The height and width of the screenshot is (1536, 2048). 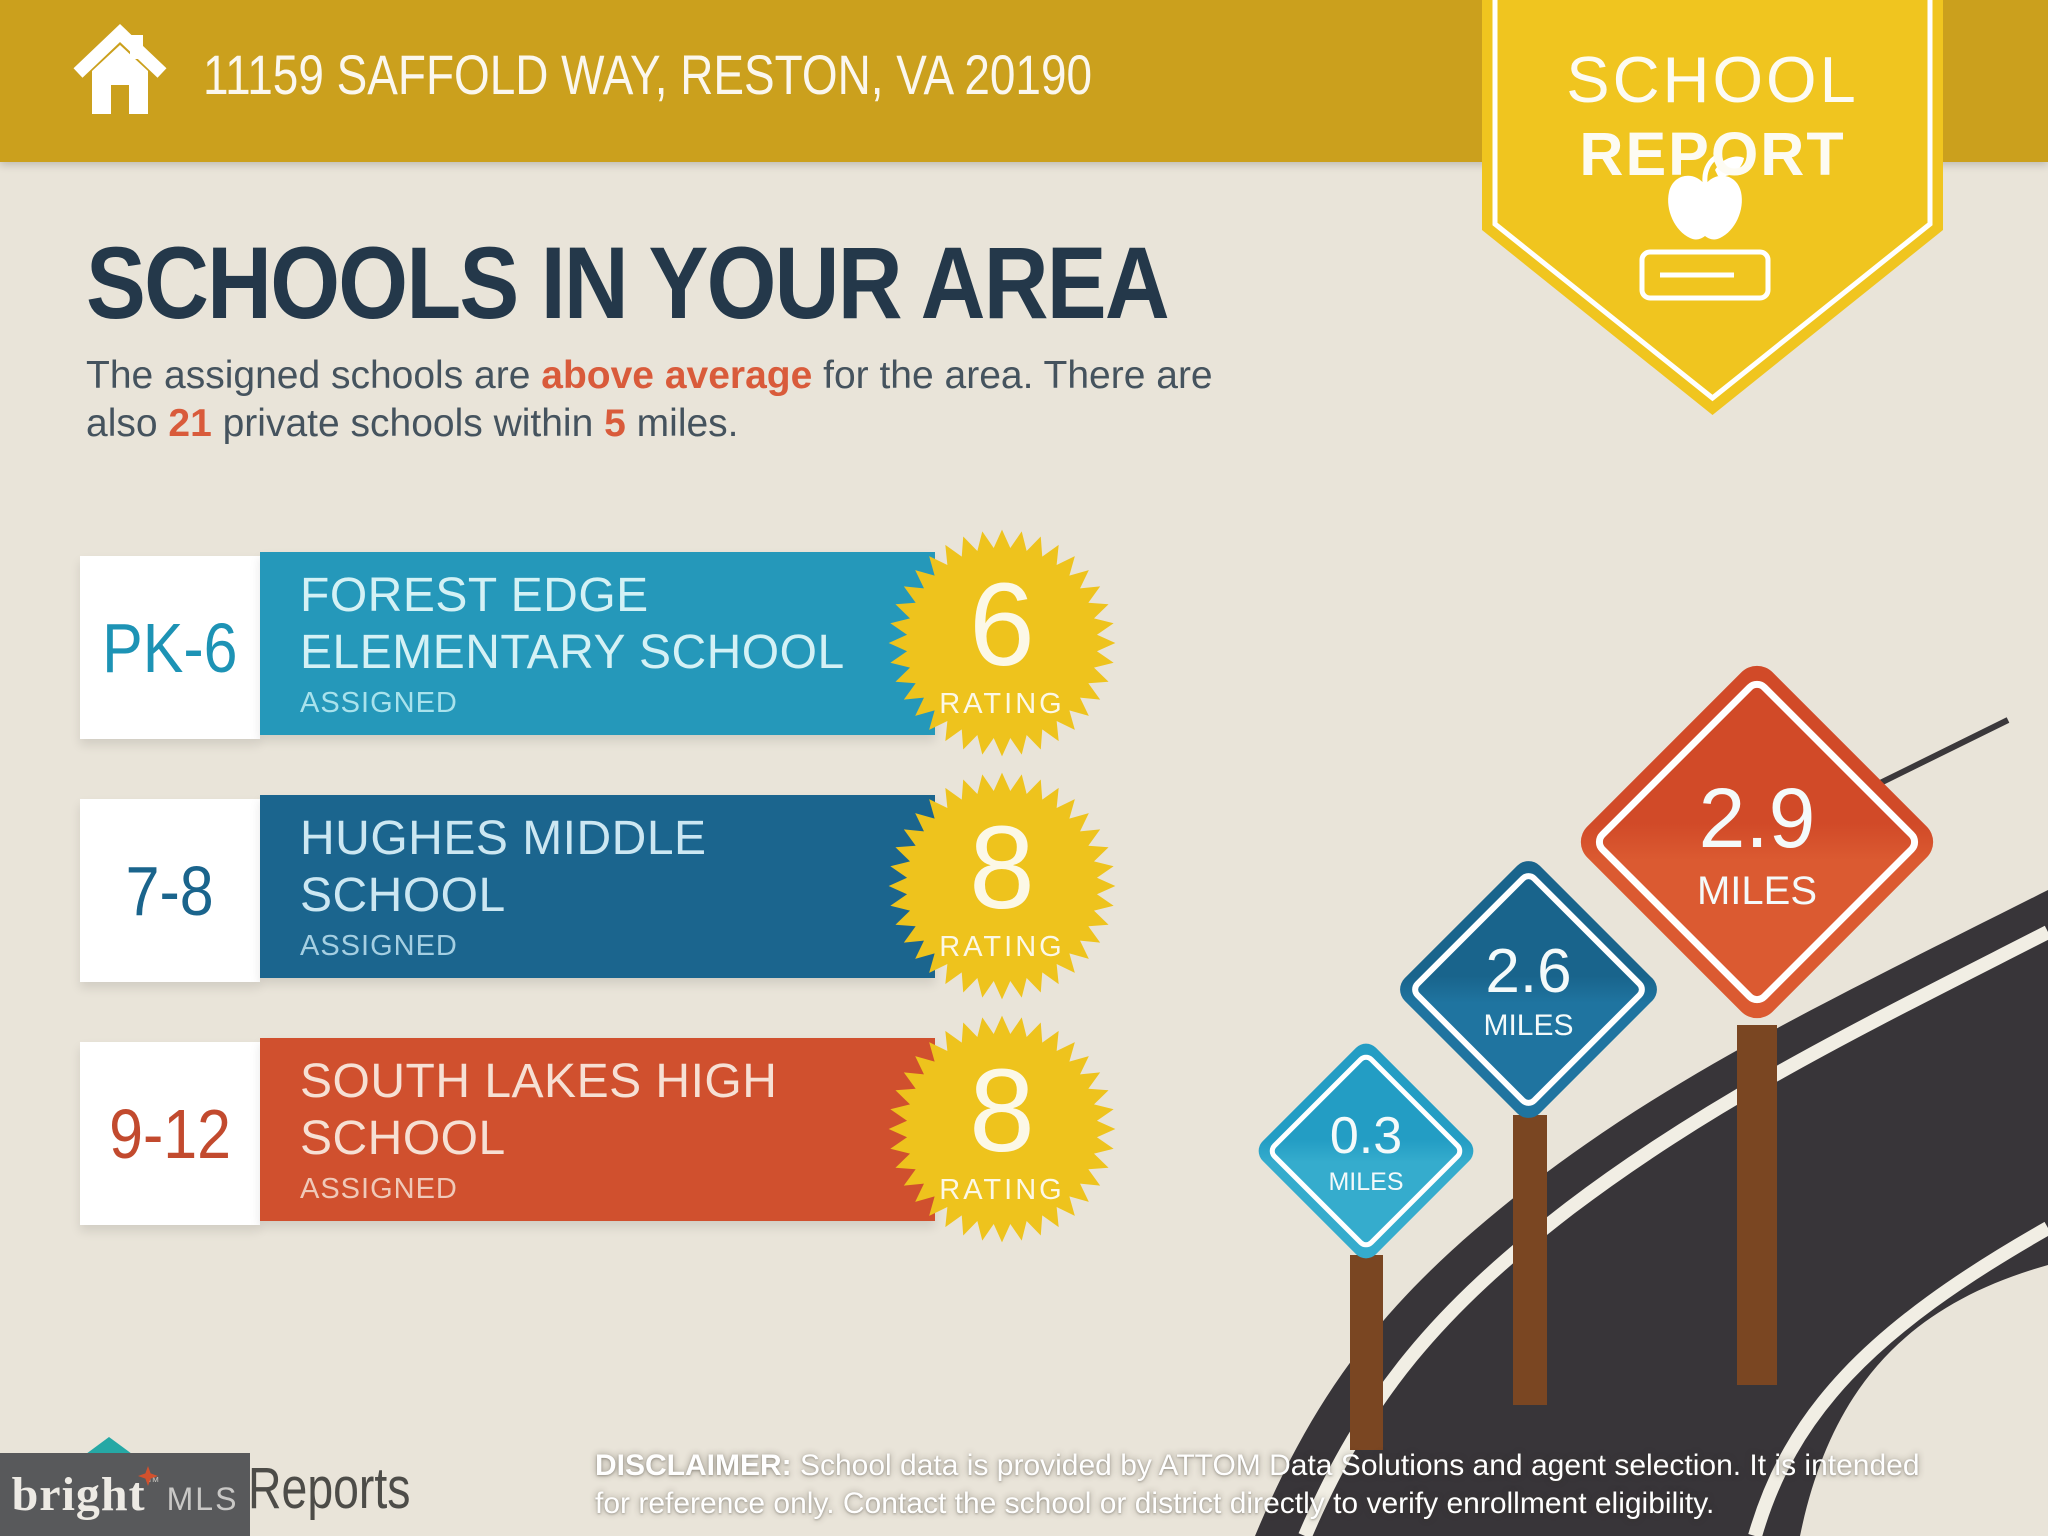 I want to click on logo-suffix-text: MLS, so click(x=202, y=1499).